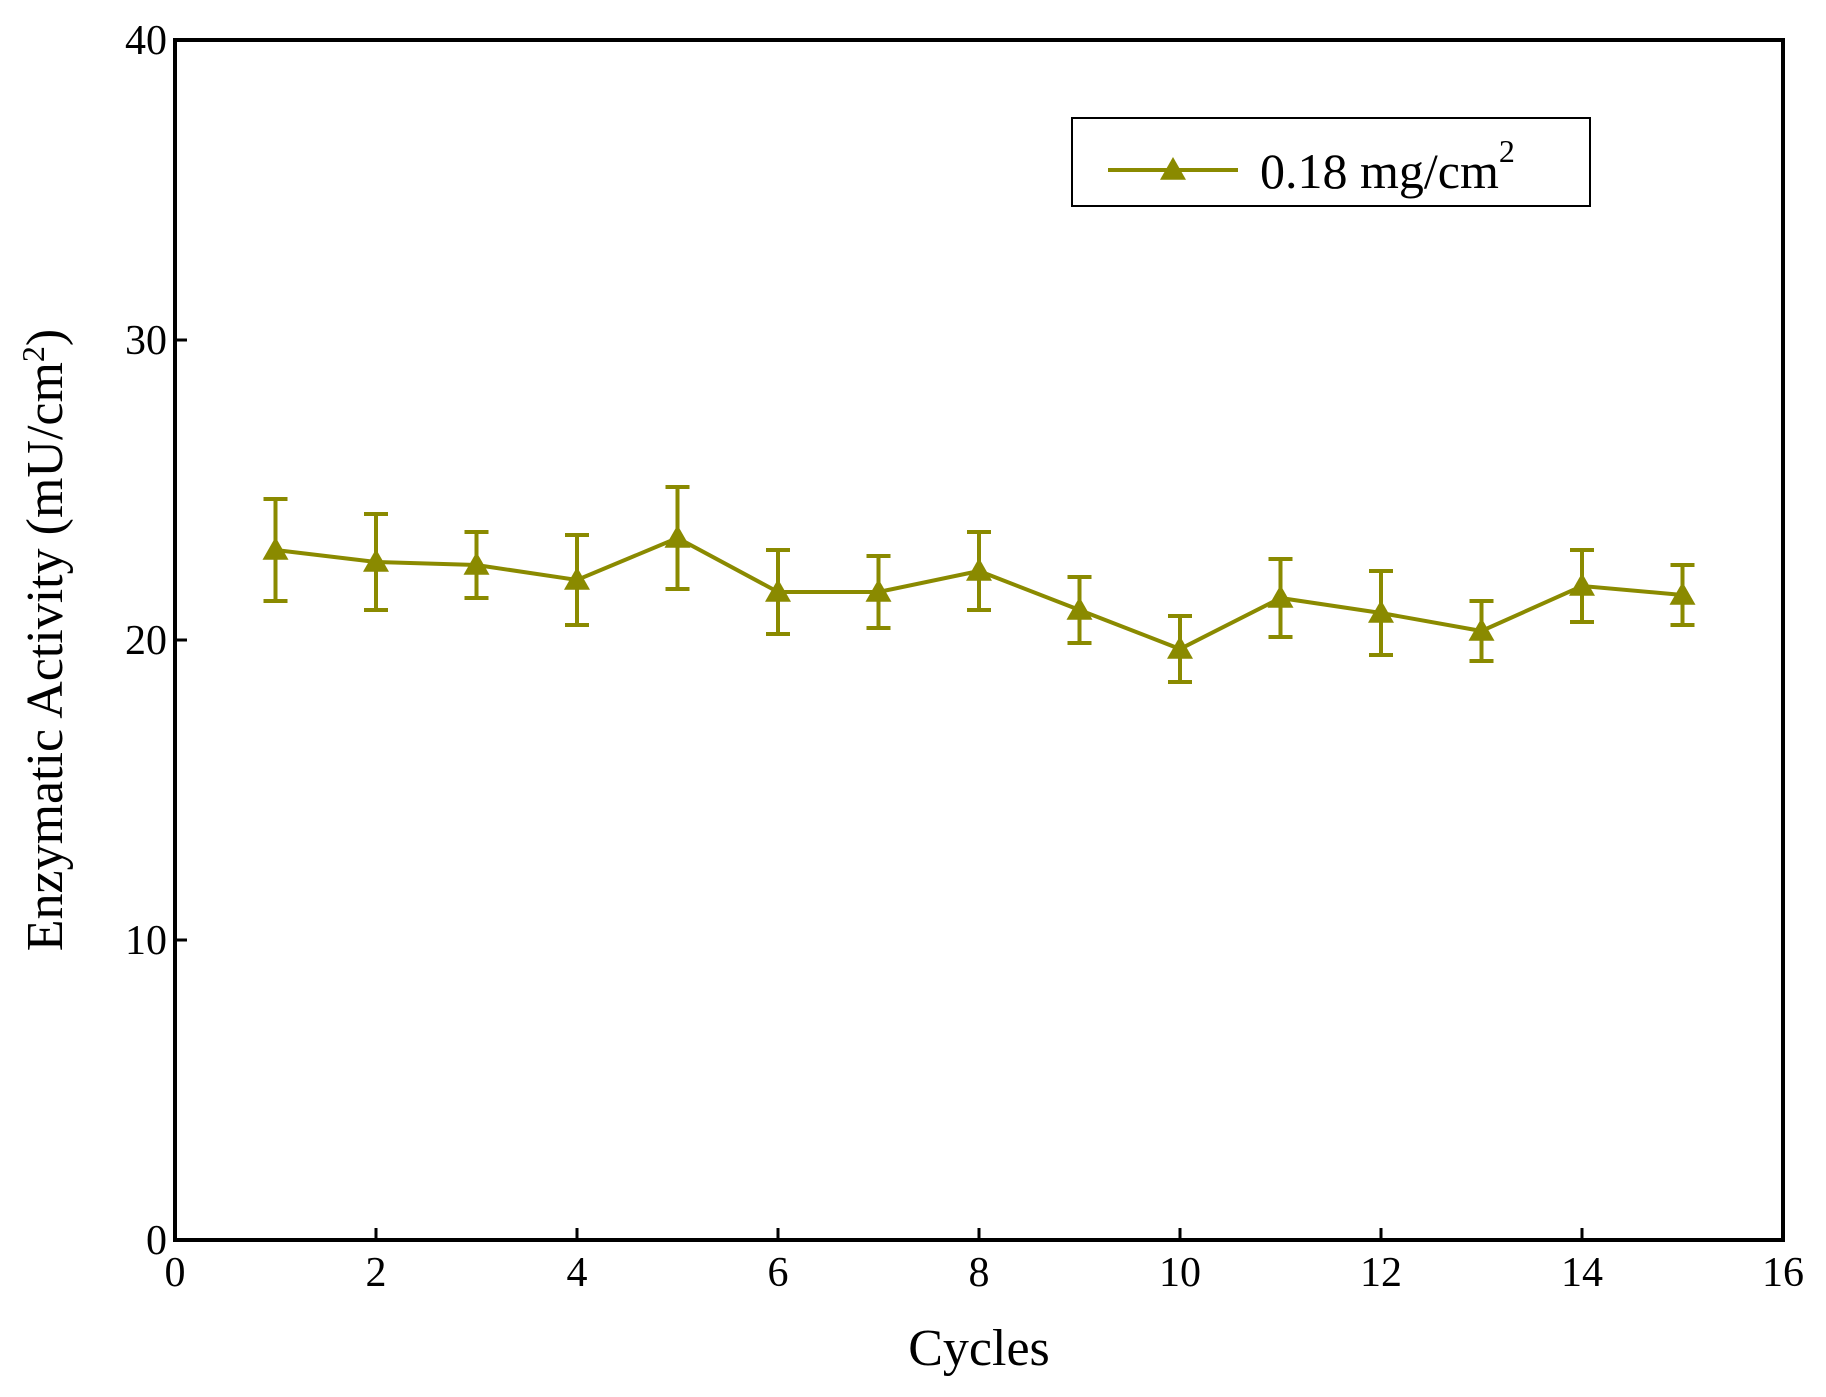 This screenshot has height=1397, width=1826. What do you see at coordinates (146, 41) in the screenshot?
I see `y-tick-label: 40` at bounding box center [146, 41].